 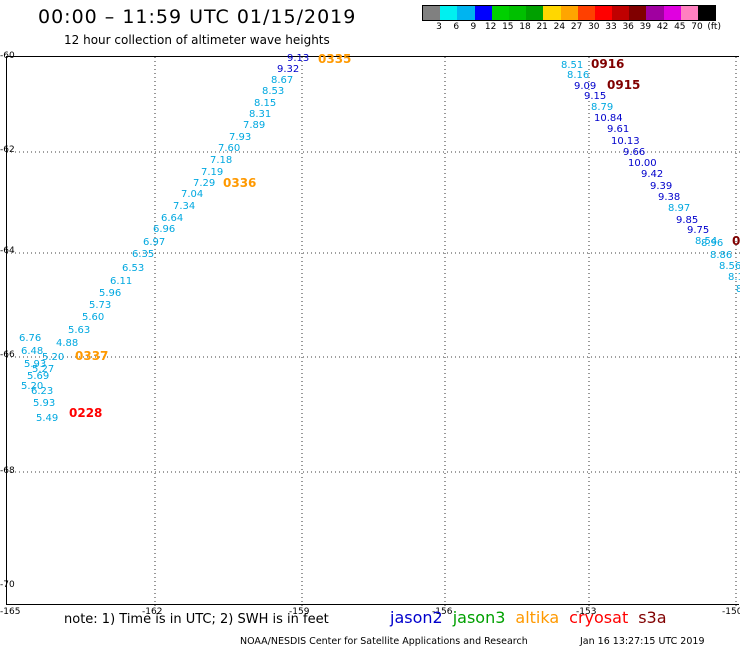 I want to click on color-scale-label: (ft), so click(x=714, y=27).